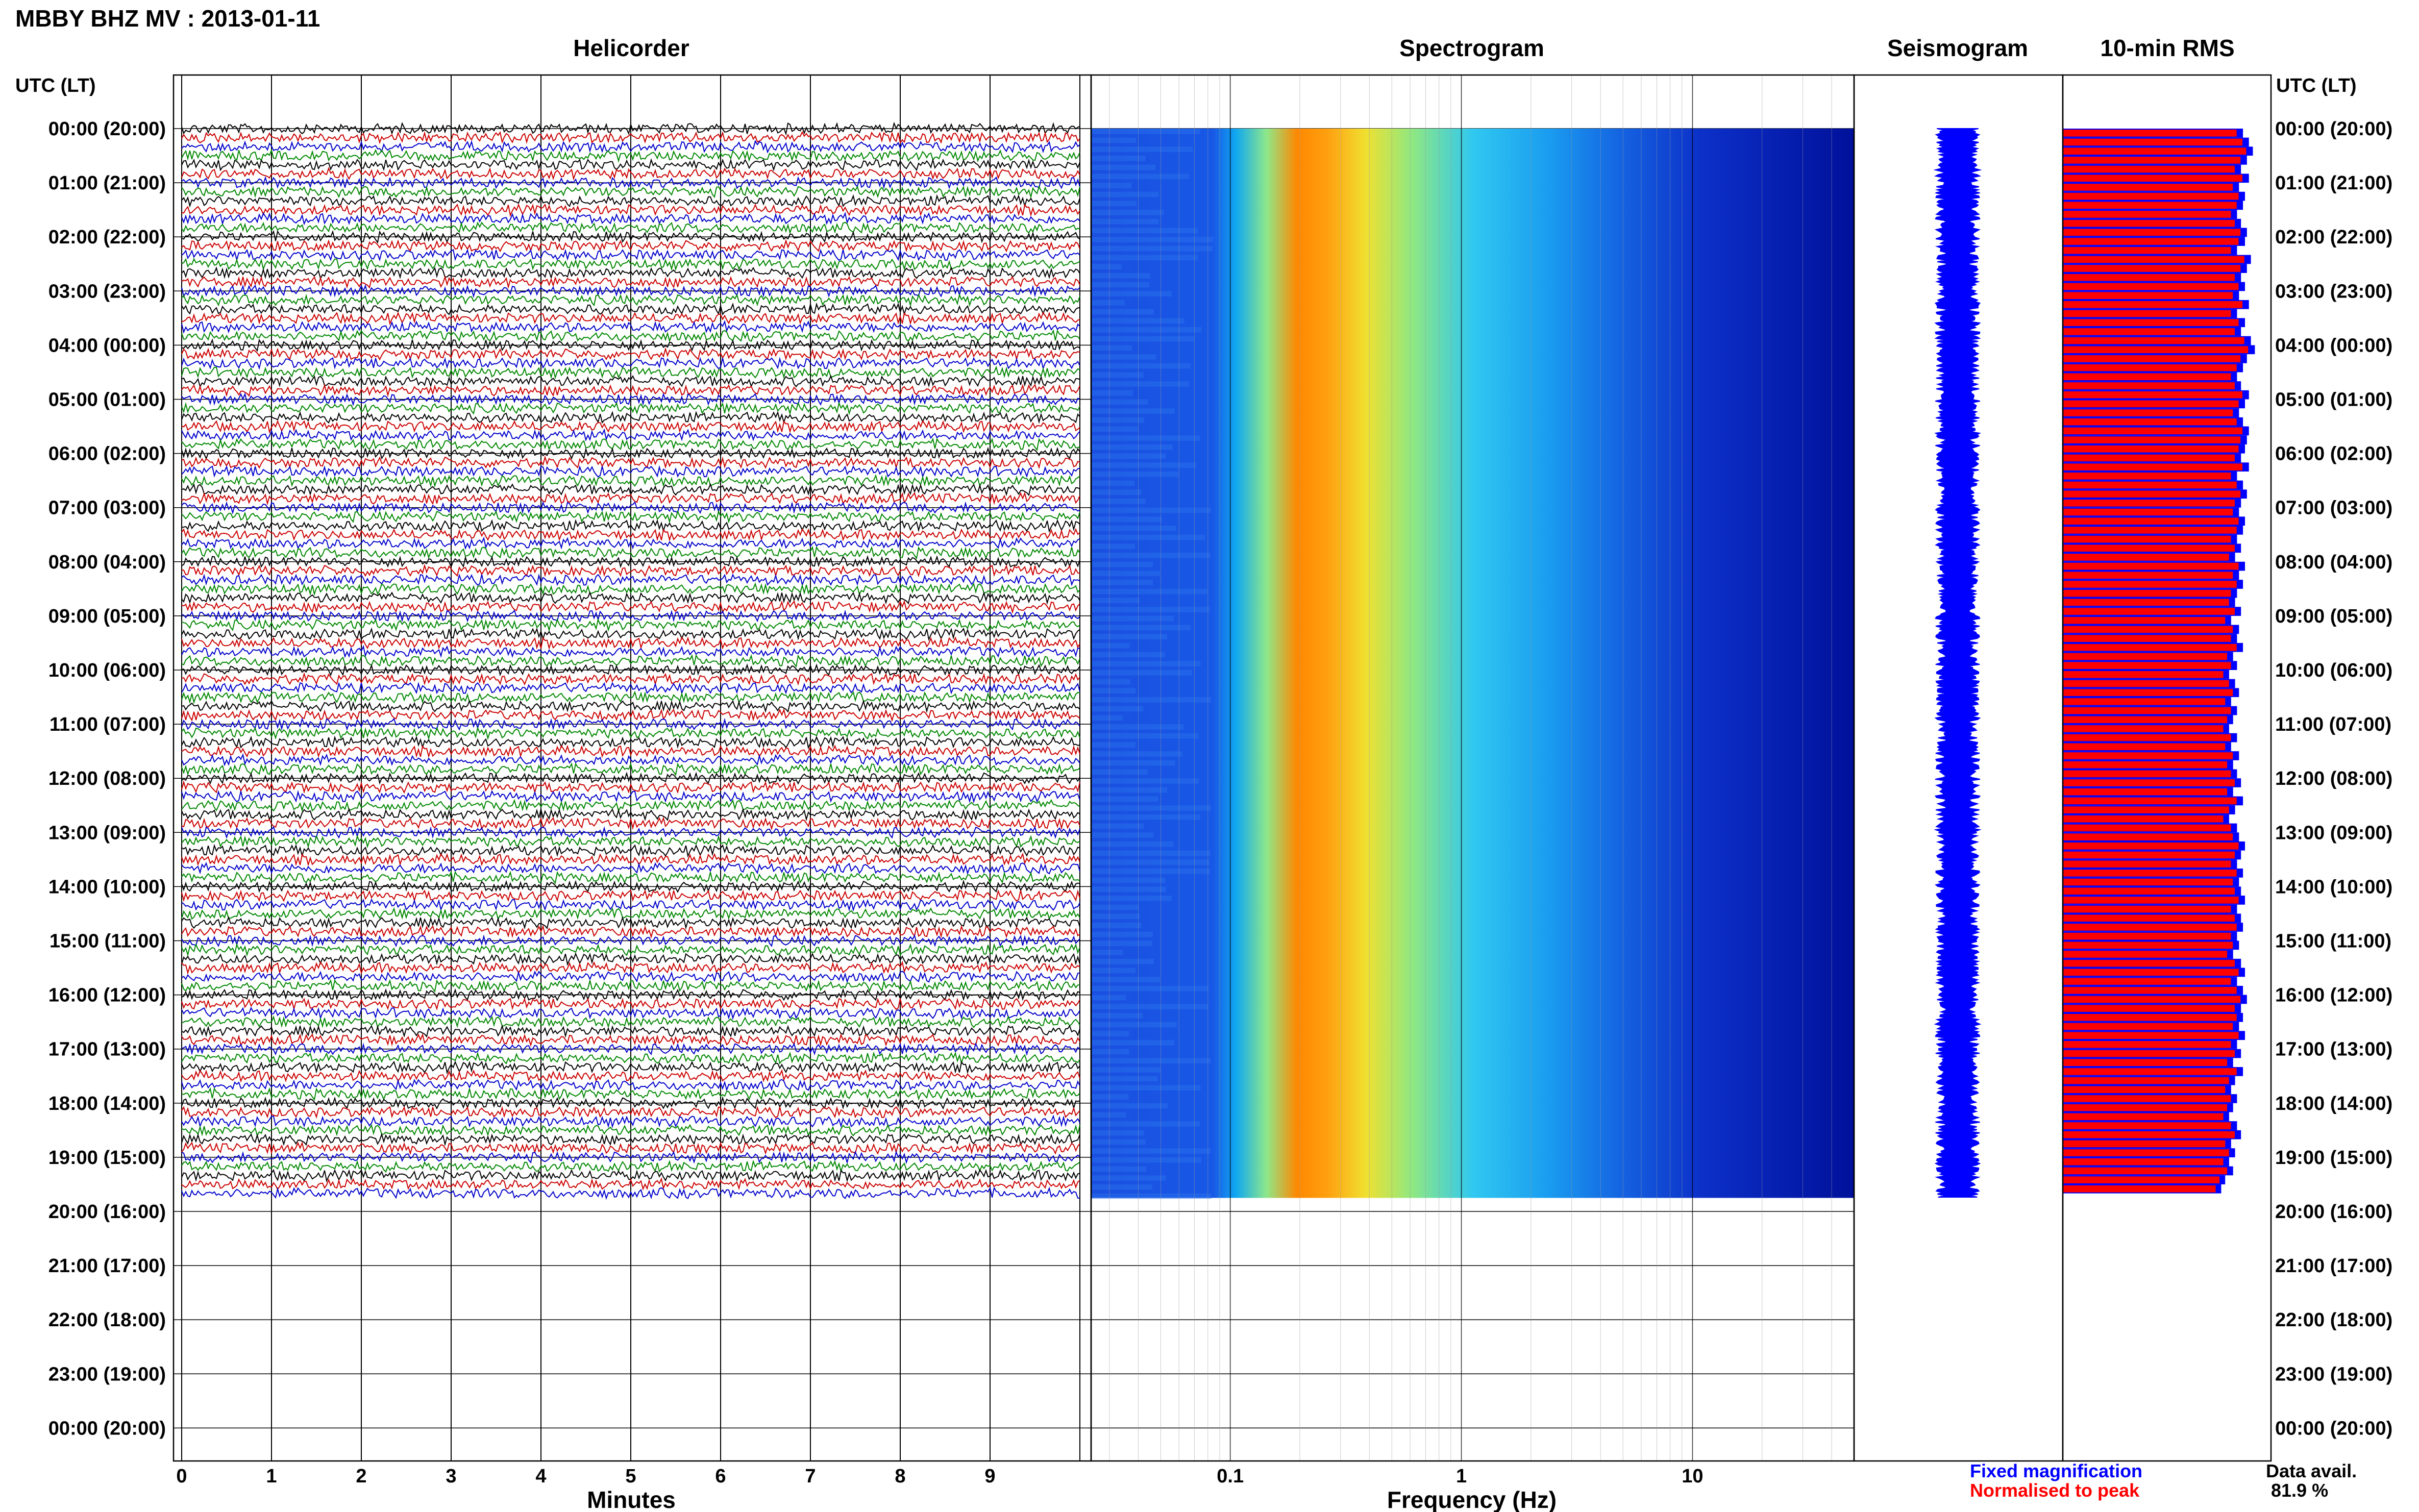 Image resolution: width=2419 pixels, height=1512 pixels. Describe the element at coordinates (540, 1476) in the screenshot. I see `helicorder-tick-label: 4` at that location.